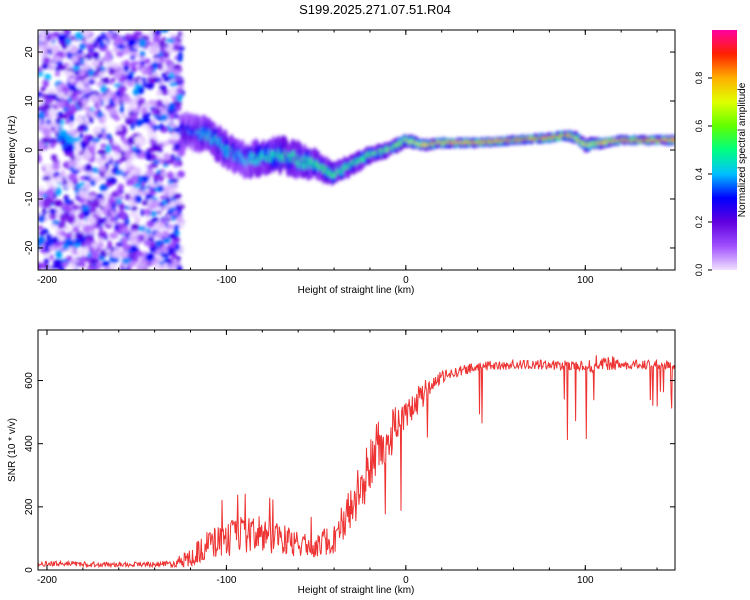 This screenshot has width=750, height=600. What do you see at coordinates (29, 52) in the screenshot?
I see `y-tick-label: 20` at bounding box center [29, 52].